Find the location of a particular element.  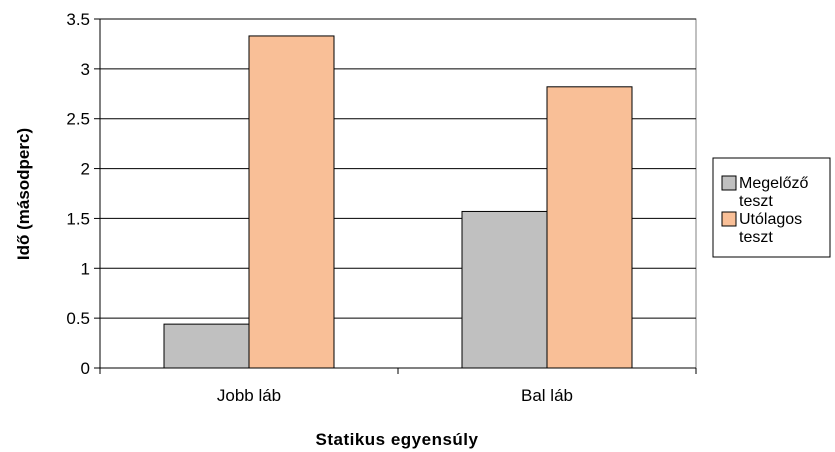

legend-label-megelozo-line1: Megelőző is located at coordinates (773, 183).